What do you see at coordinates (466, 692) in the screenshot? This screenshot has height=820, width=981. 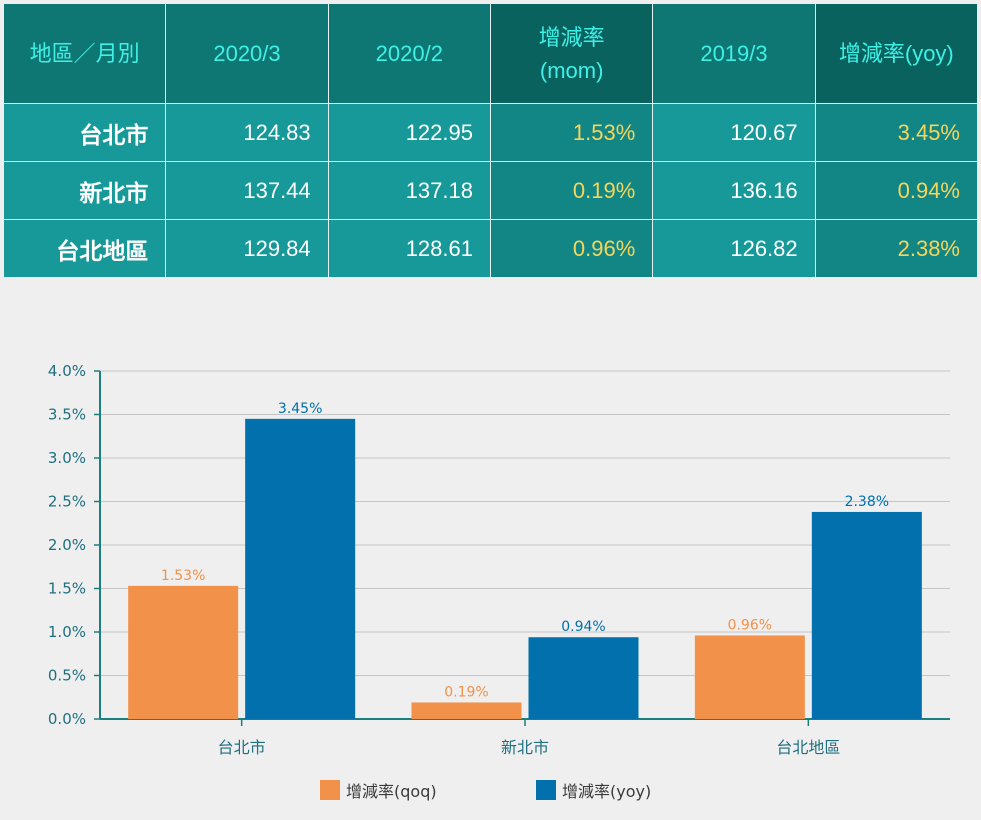 I see `data-label: 0.19%` at bounding box center [466, 692].